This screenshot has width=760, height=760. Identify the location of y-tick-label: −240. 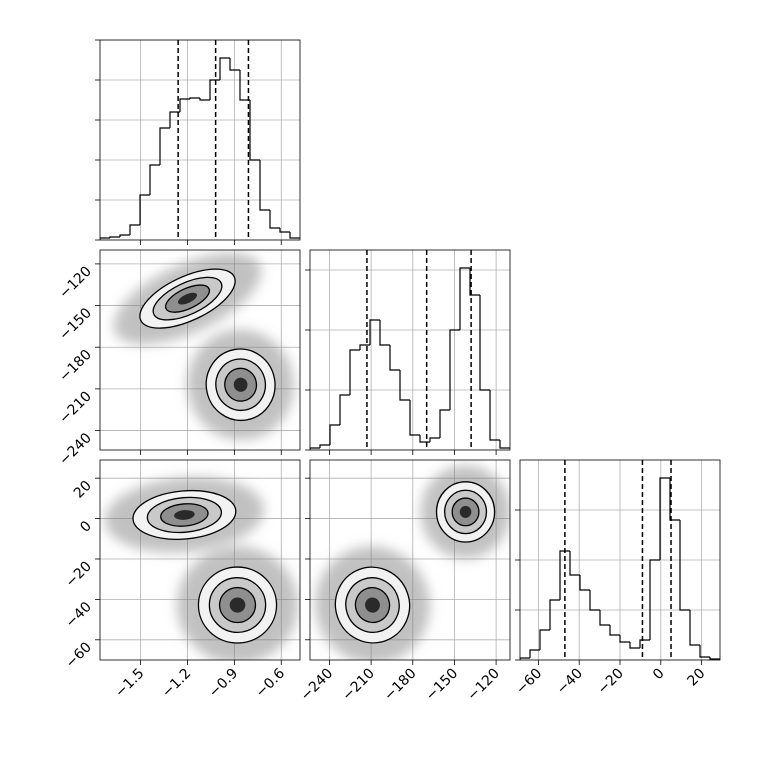
(75, 449).